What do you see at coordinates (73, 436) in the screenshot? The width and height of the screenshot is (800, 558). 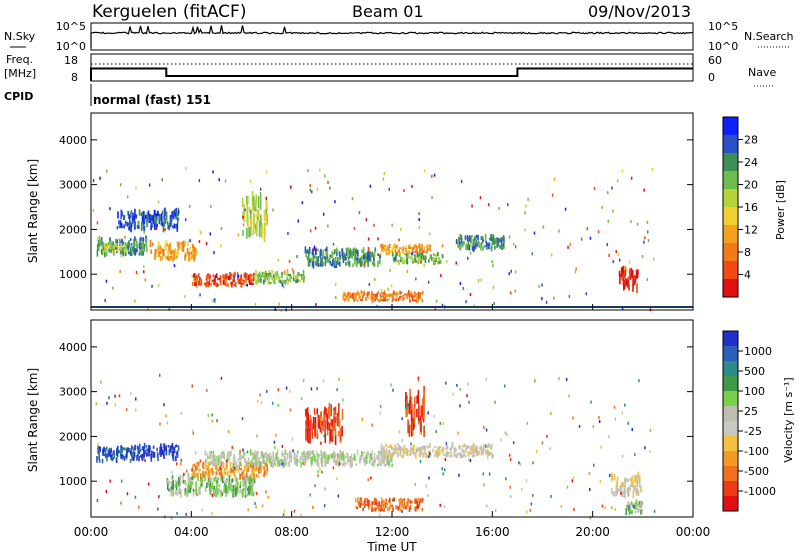 I see `velocity-y-tick-label: 2000` at bounding box center [73, 436].